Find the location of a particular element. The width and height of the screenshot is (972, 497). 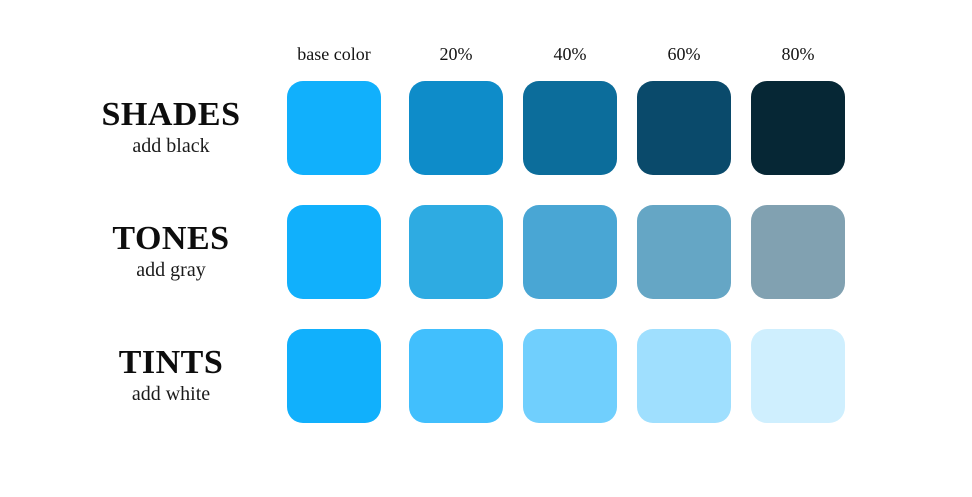

tints-label: TINTS add white is located at coordinates (143, 376).